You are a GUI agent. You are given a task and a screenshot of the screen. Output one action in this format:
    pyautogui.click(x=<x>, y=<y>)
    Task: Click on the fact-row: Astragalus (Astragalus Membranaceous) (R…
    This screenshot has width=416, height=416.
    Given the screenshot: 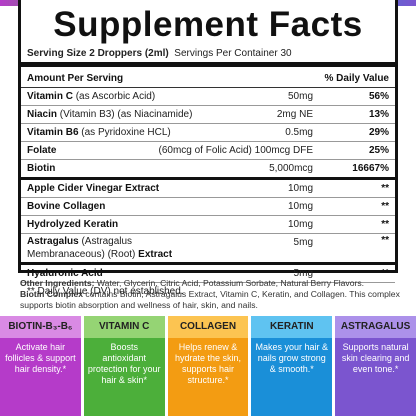 What is the action you would take?
    pyautogui.click(x=208, y=249)
    